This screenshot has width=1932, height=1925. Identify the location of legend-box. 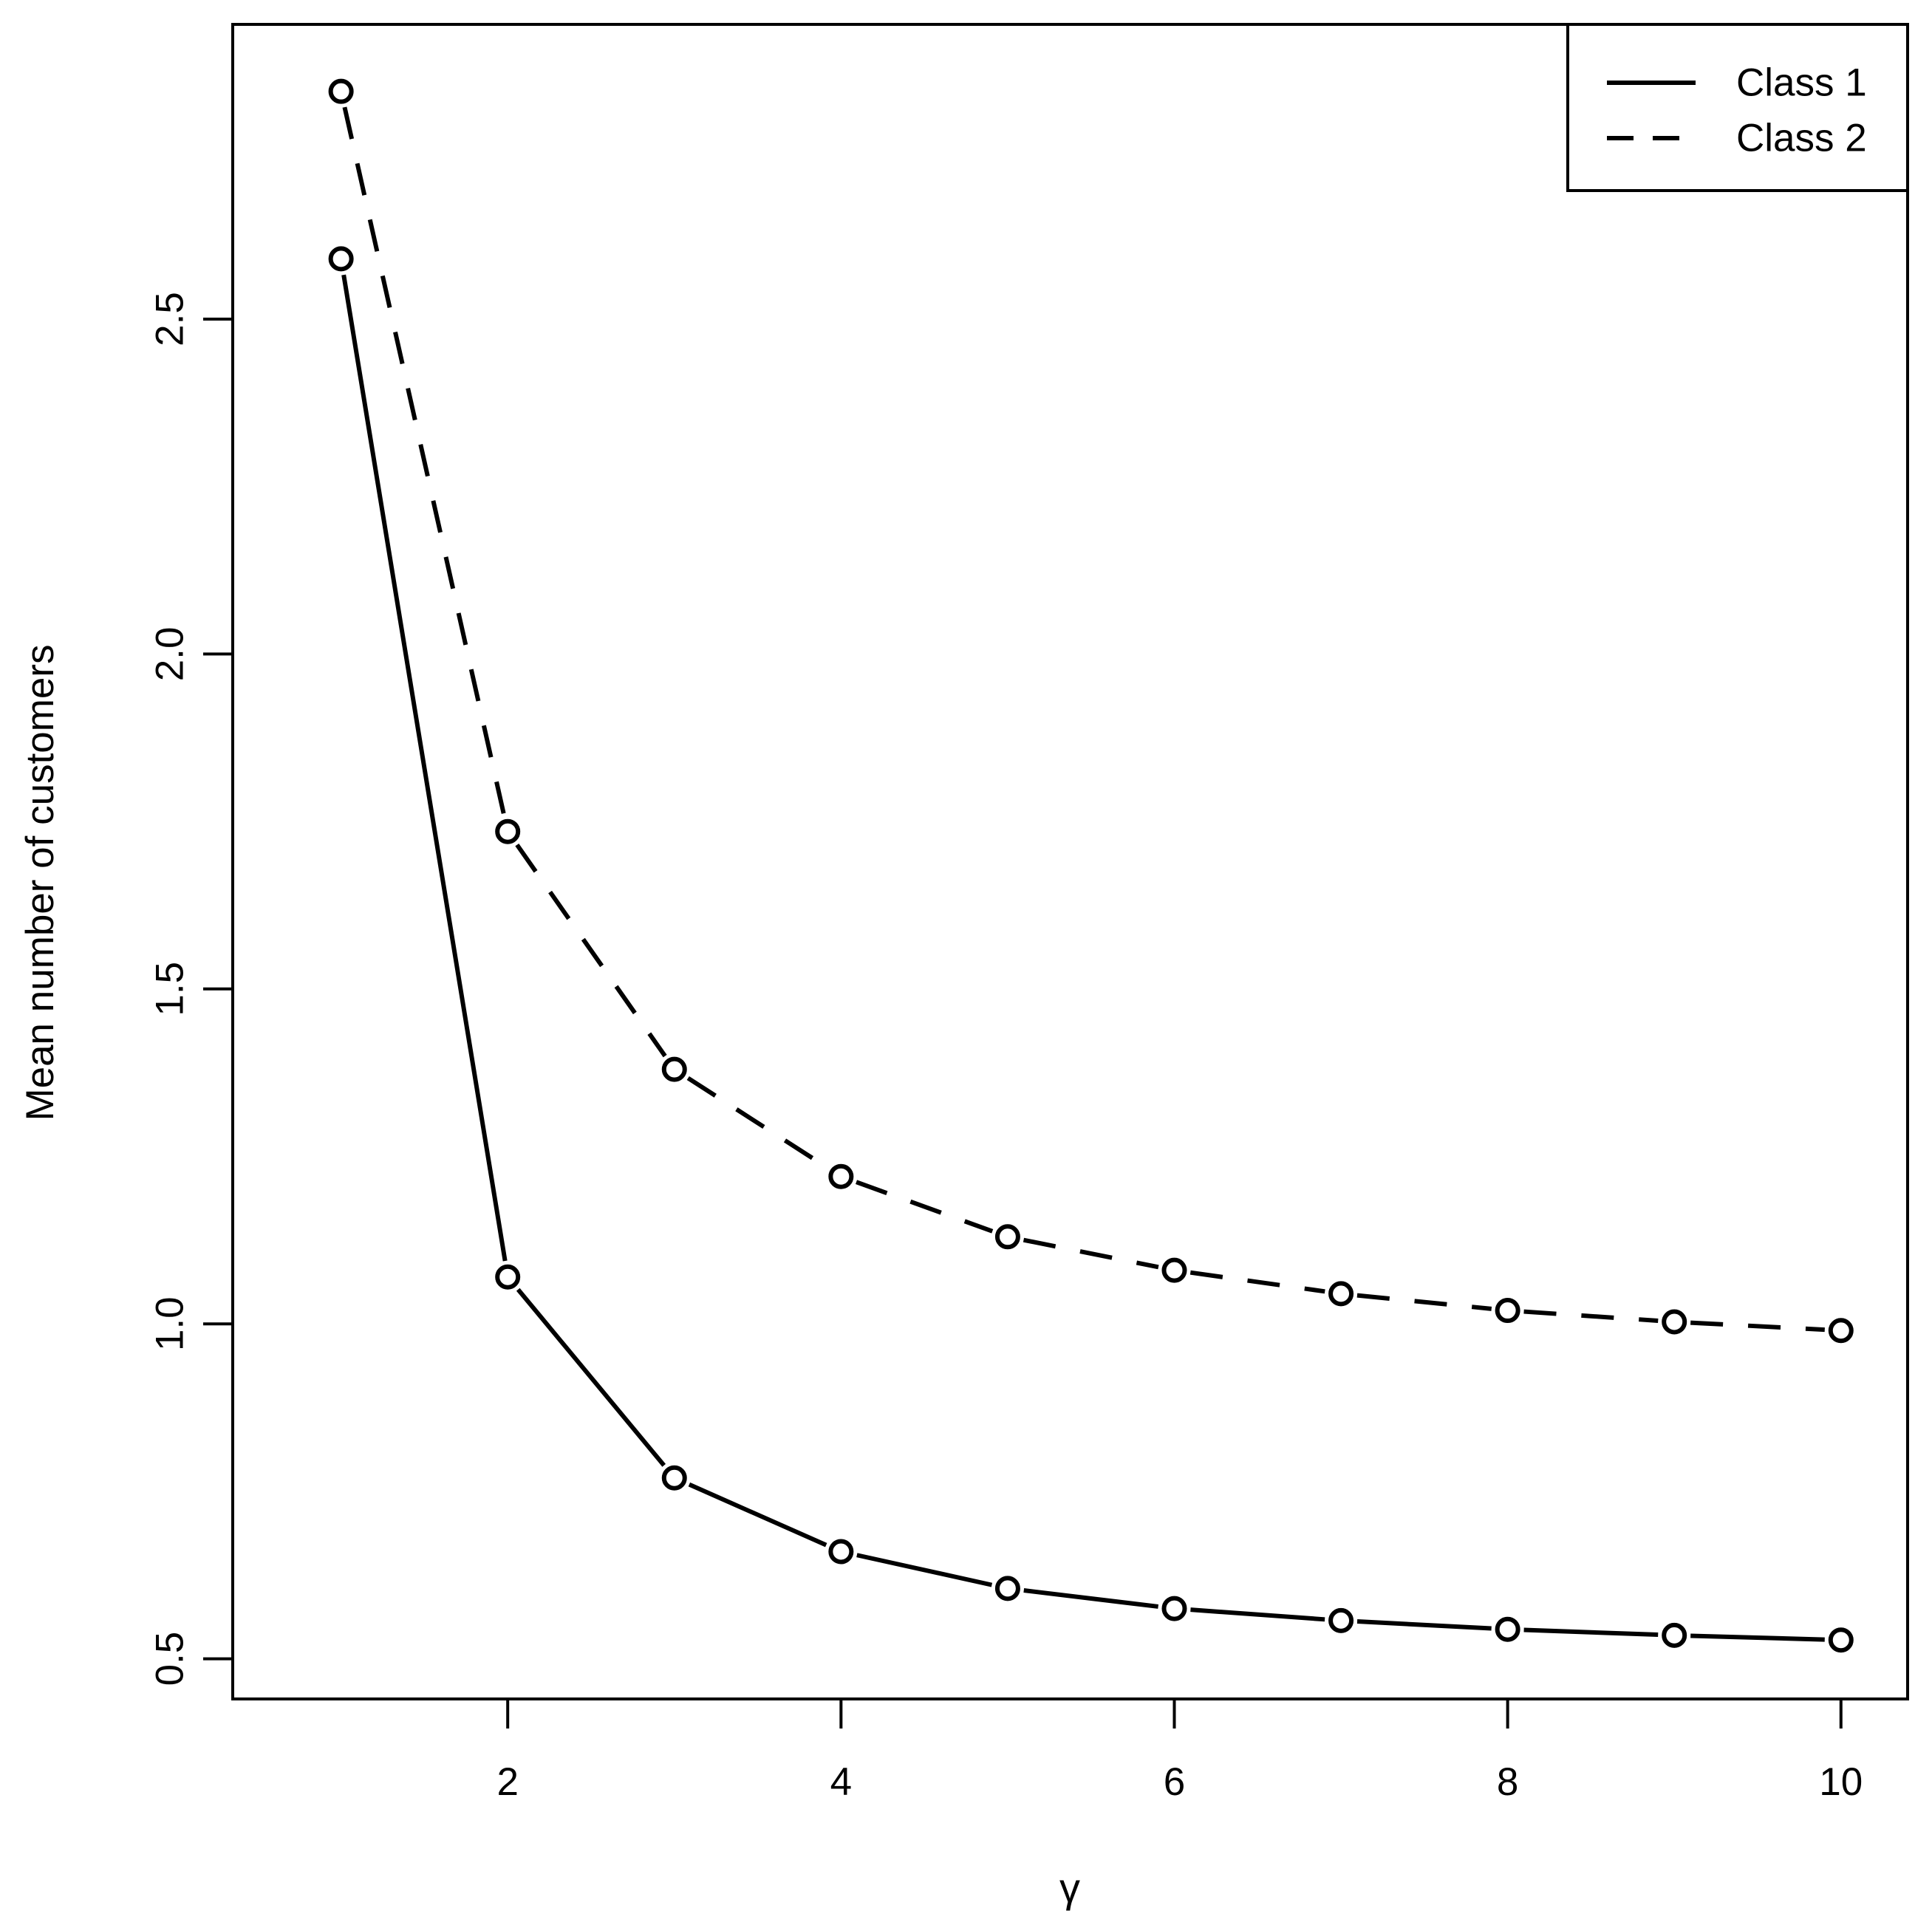
(1737, 107).